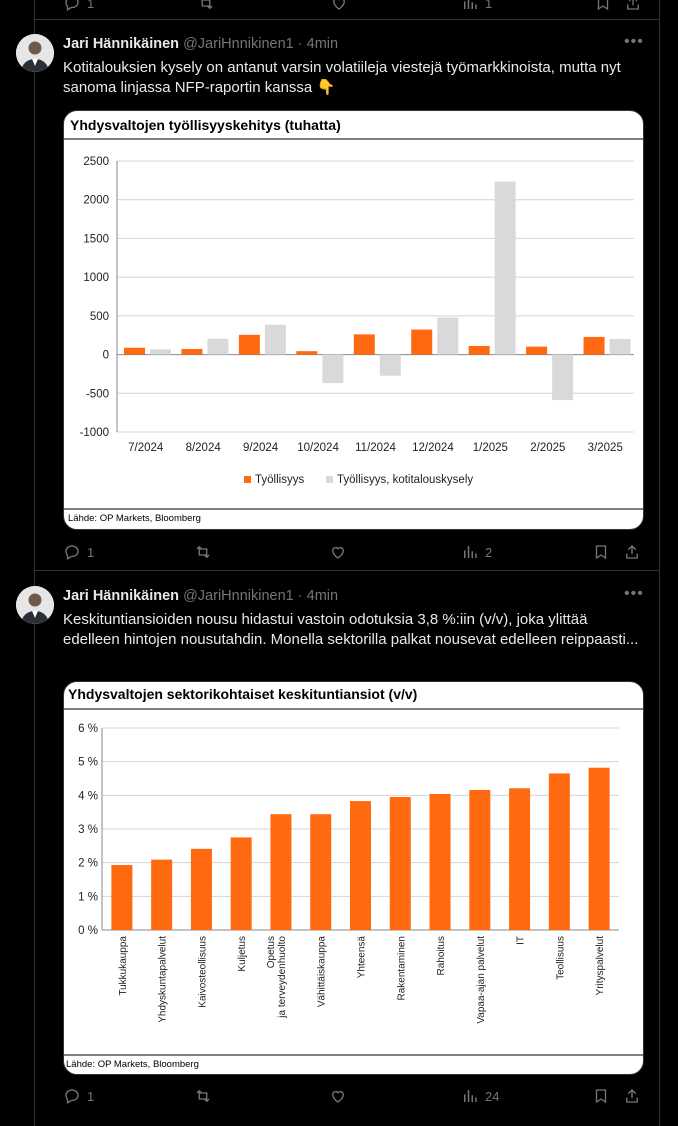 The height and width of the screenshot is (1126, 678). What do you see at coordinates (605, 448) in the screenshot?
I see `x-tick-label: 3/2025` at bounding box center [605, 448].